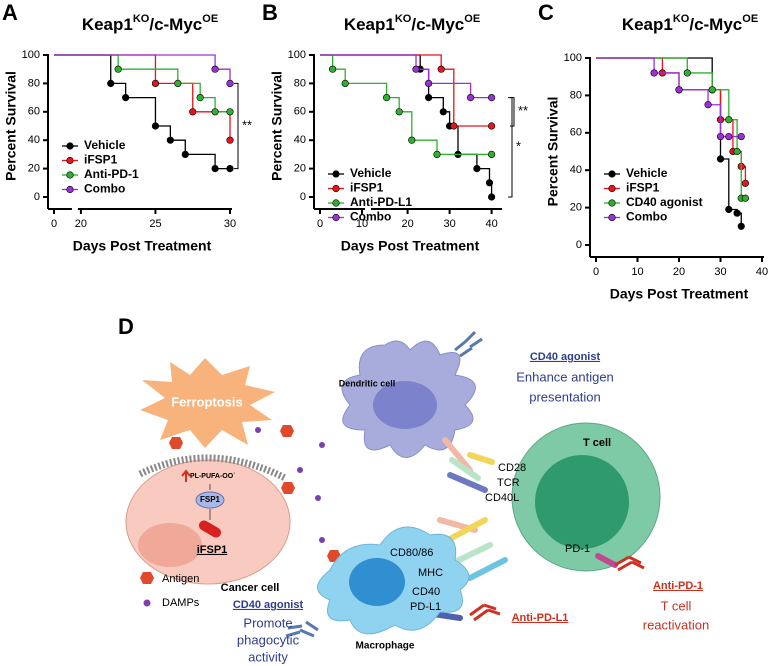  Describe the element at coordinates (212, 550) in the screenshot. I see `label: iFSP1` at that location.